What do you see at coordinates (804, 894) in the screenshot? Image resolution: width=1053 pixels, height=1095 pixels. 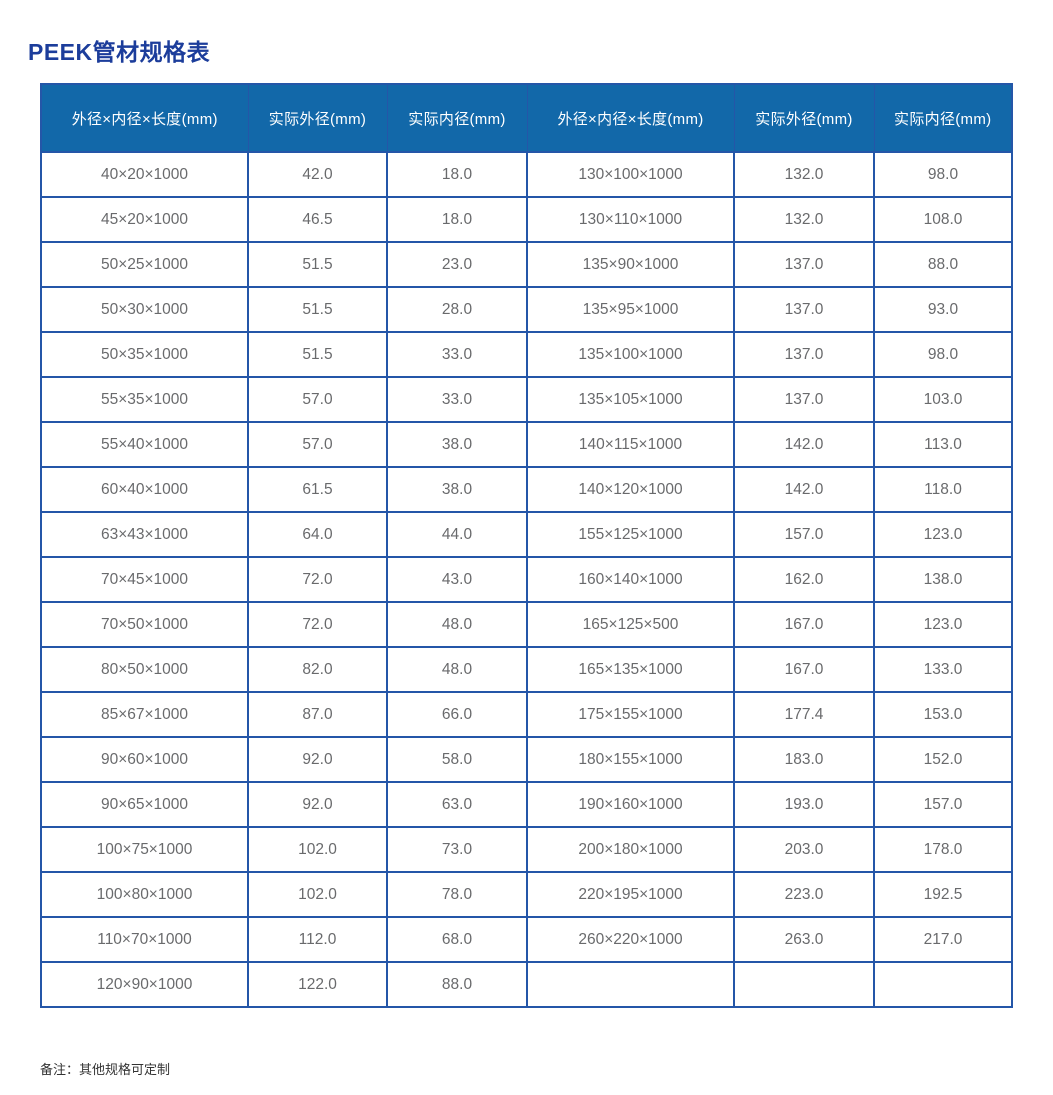 I see `table-cell: 223.0` at bounding box center [804, 894].